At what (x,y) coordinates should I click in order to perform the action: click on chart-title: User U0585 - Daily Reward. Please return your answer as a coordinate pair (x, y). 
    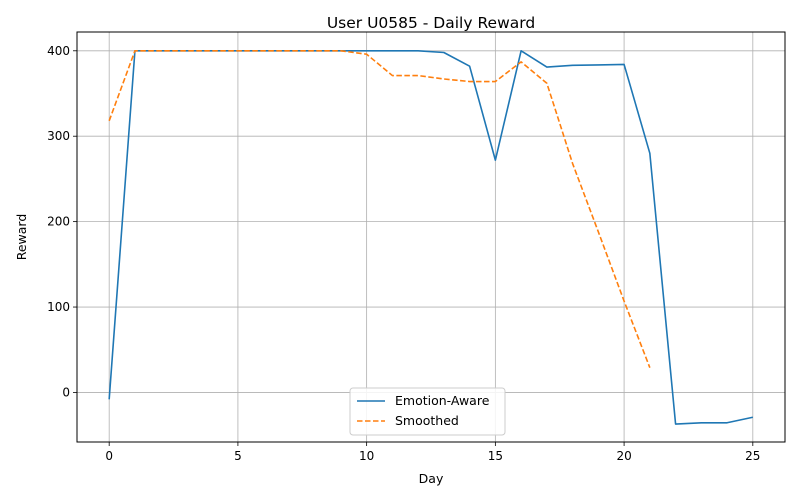
    Looking at the image, I should click on (431, 23).